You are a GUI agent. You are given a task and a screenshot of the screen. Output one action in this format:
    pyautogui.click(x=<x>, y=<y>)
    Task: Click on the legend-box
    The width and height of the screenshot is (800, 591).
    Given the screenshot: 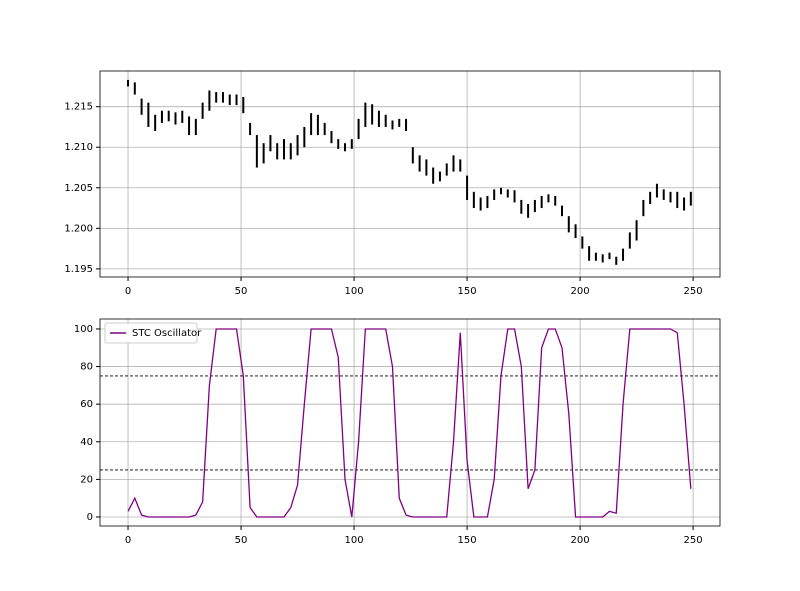 What is the action you would take?
    pyautogui.click(x=151, y=333)
    